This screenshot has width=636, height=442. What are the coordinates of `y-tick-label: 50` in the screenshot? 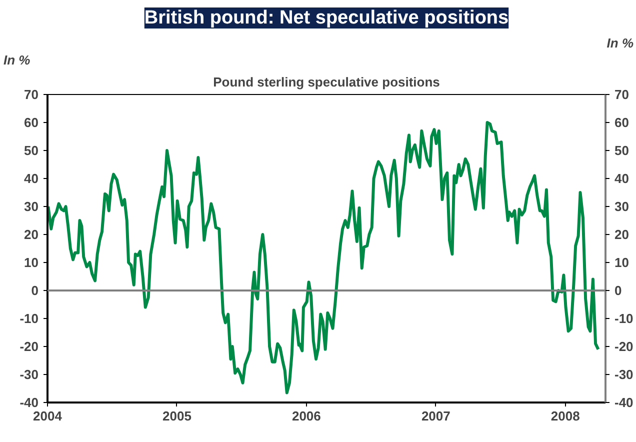 It's located at (31, 150).